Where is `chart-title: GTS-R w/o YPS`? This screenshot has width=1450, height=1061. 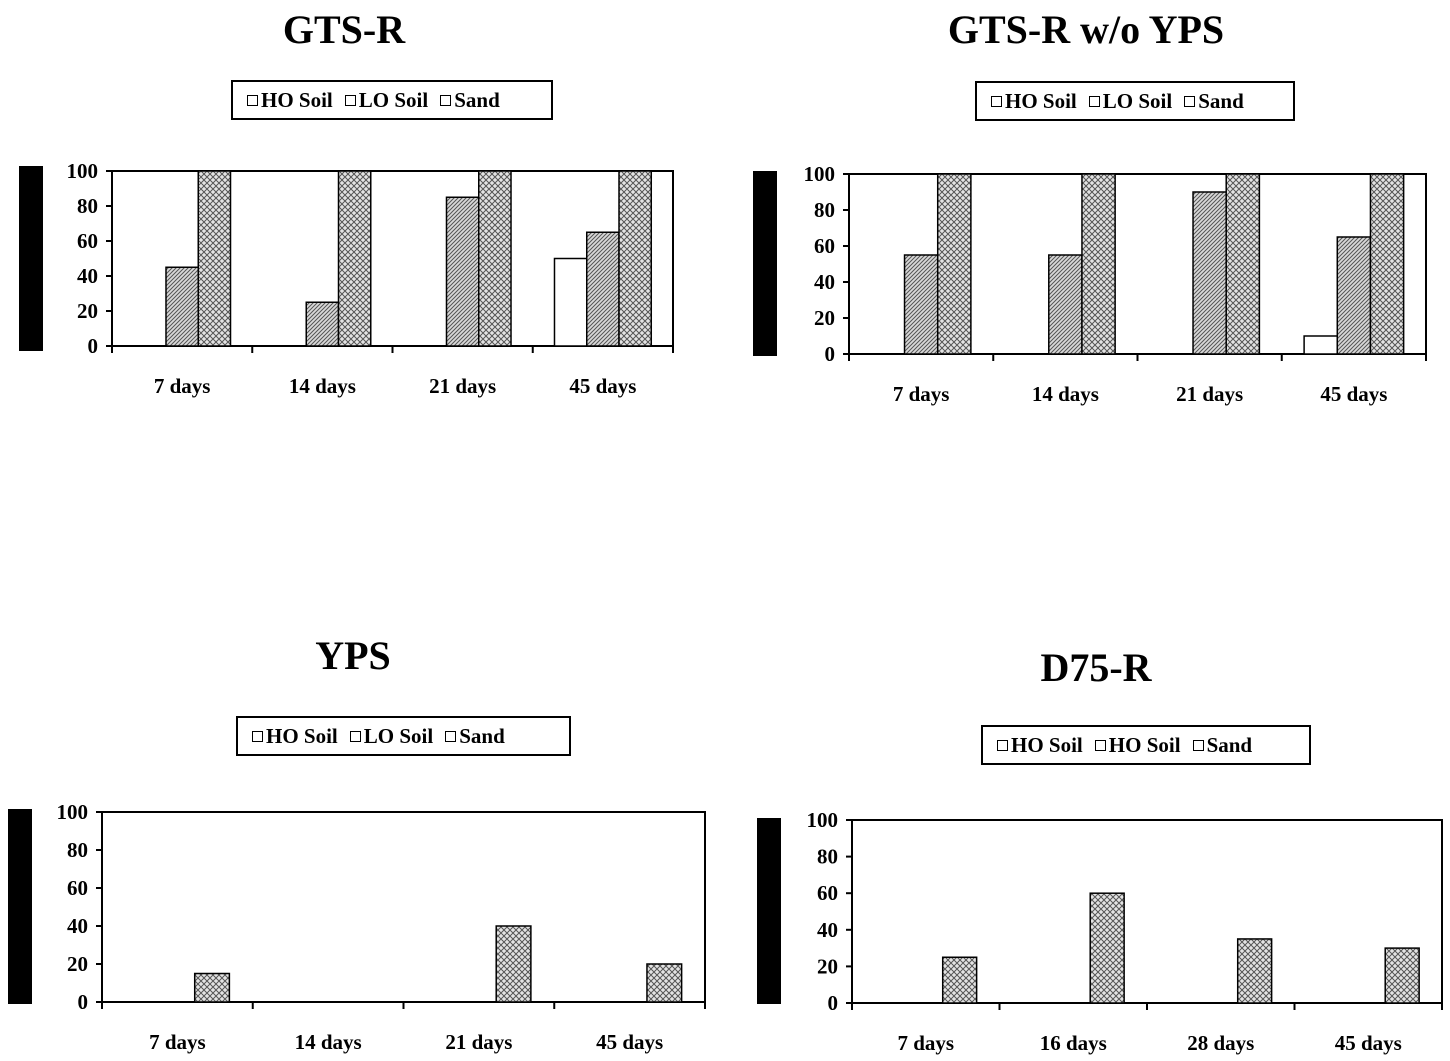
chart-title: GTS-R w/o YPS is located at coordinates (1086, 29).